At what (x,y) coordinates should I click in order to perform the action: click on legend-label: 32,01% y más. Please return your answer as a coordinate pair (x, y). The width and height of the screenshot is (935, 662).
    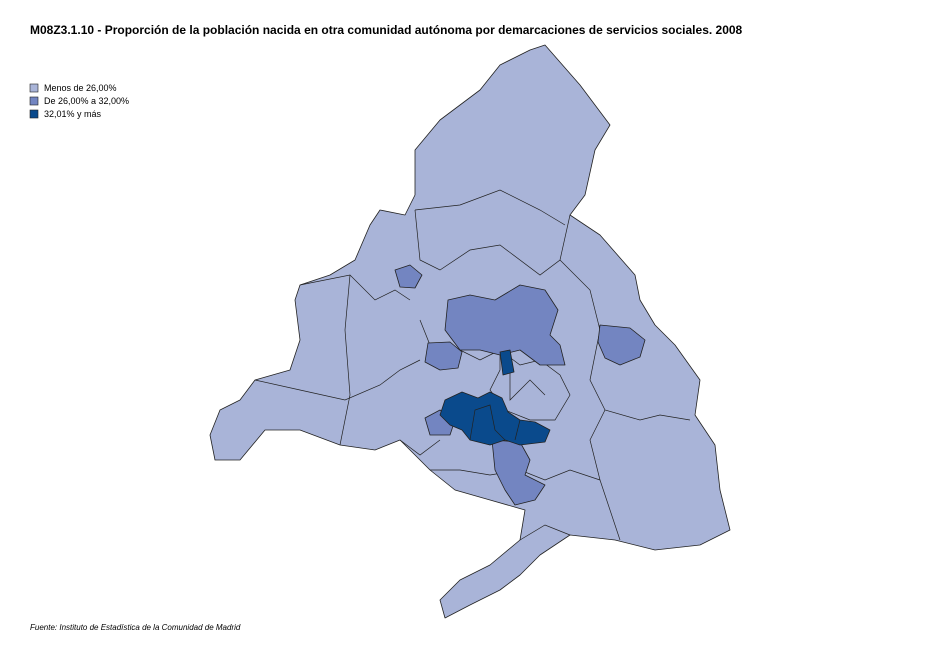
    Looking at the image, I should click on (73, 114).